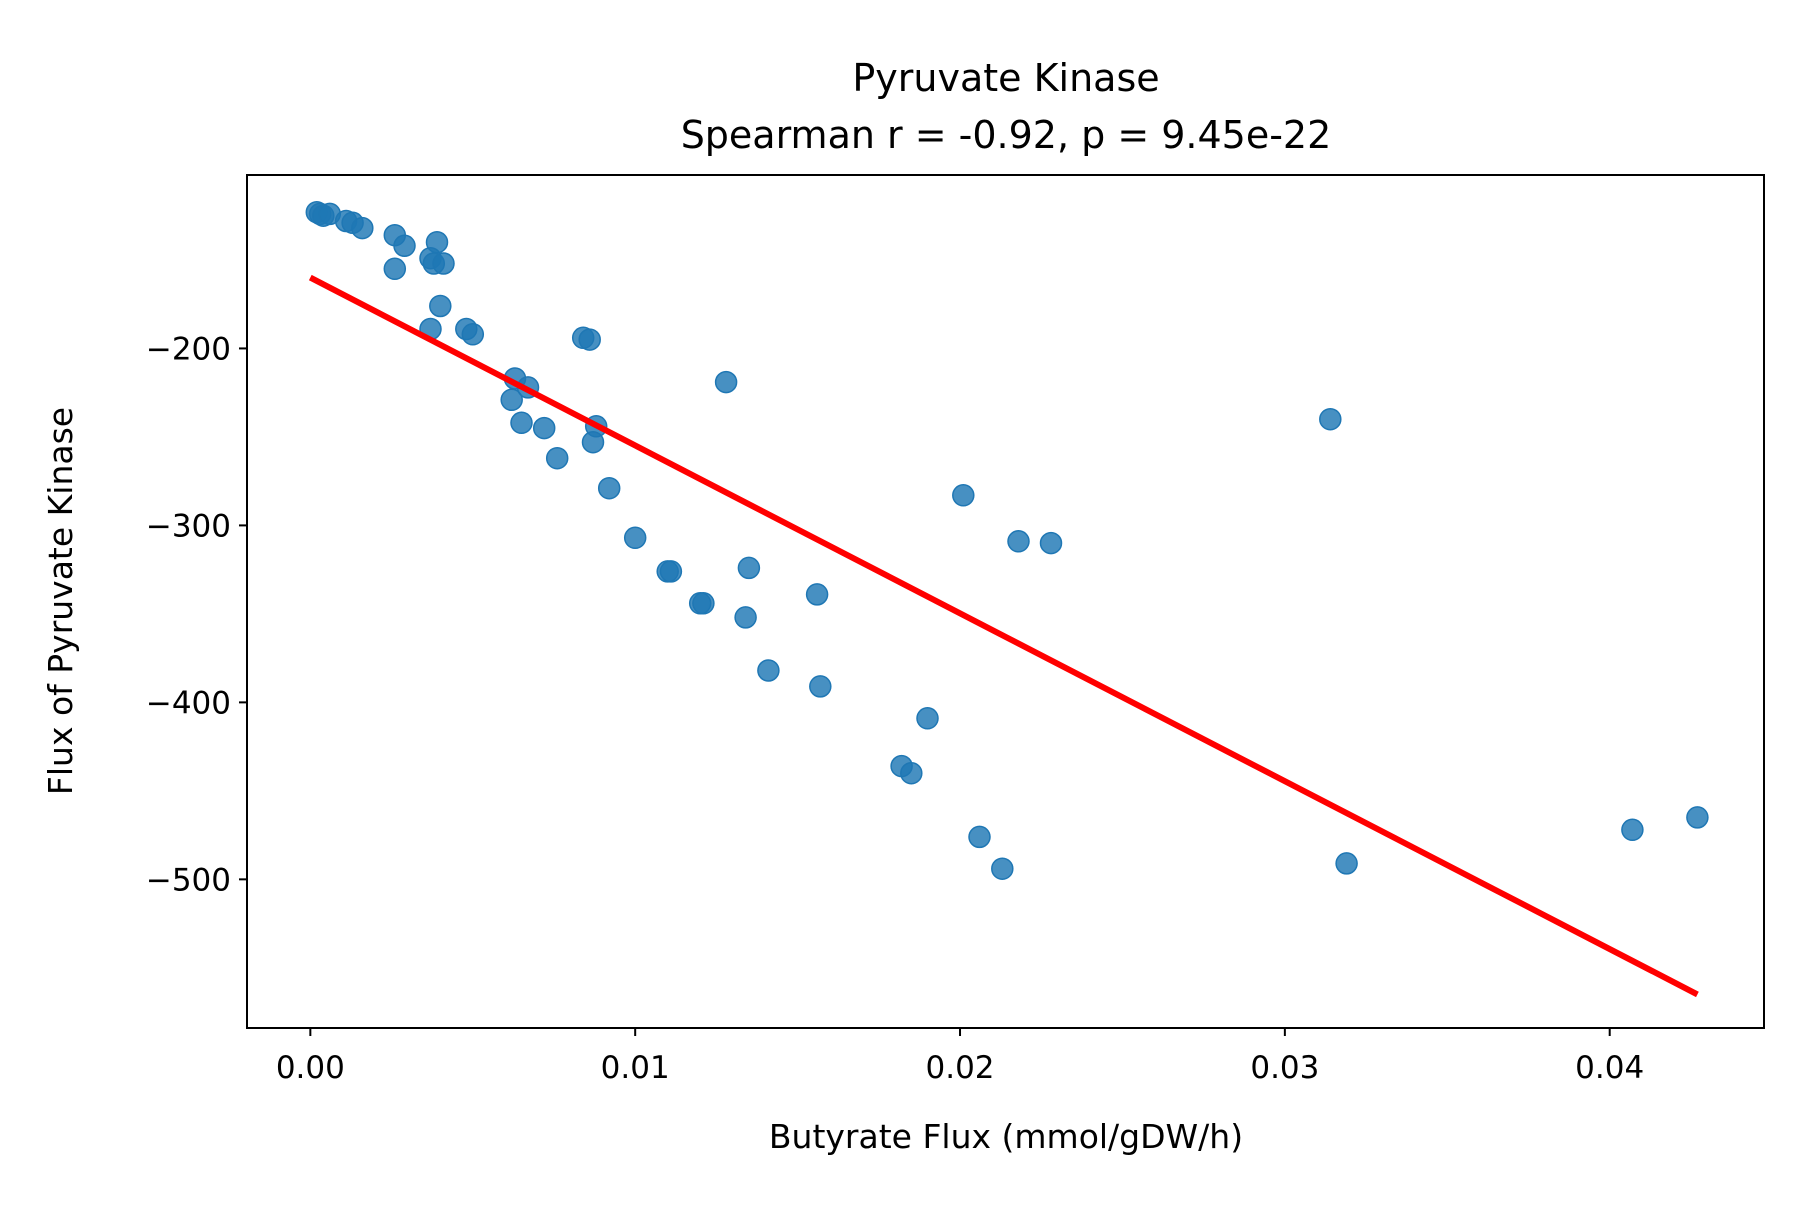 The image size is (1800, 1205). Describe the element at coordinates (1006, 1136) in the screenshot. I see `x-axis-label: Butyrate Flux (mmol/gDW/h)` at that location.